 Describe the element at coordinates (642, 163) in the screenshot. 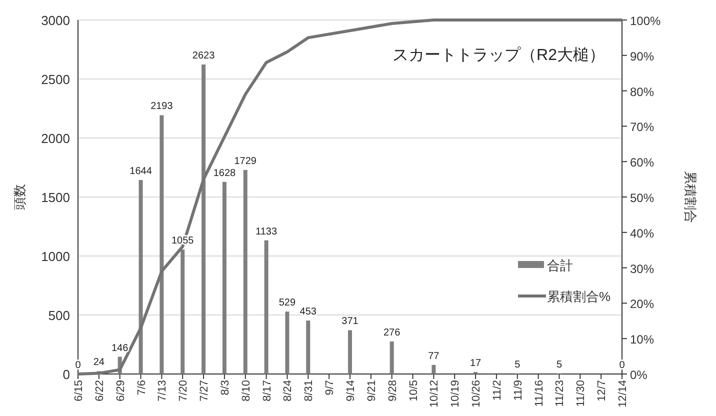

I see `y2-tick-label: 60%` at that location.